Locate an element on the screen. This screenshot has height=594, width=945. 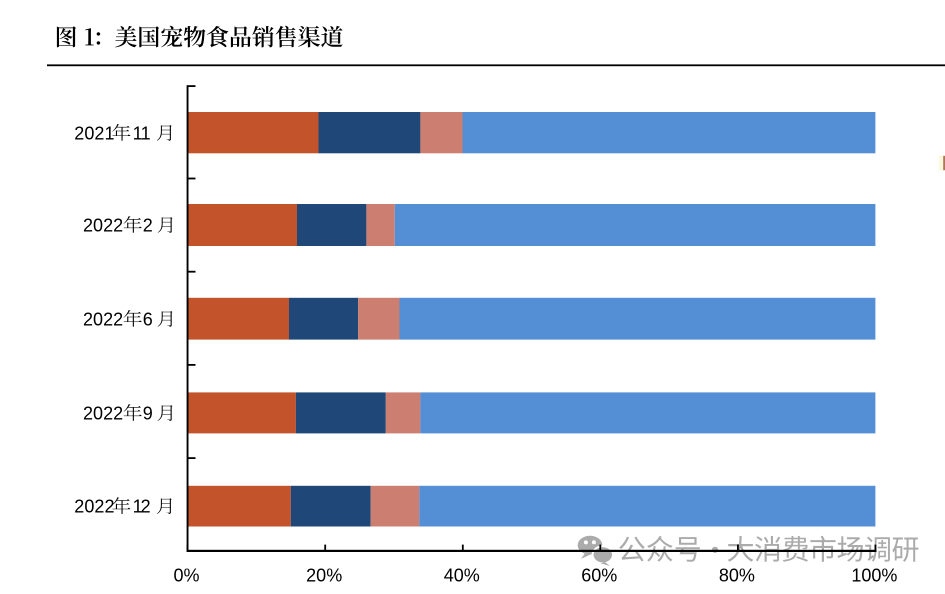
svg-text: 0% is located at coordinates (186, 575).